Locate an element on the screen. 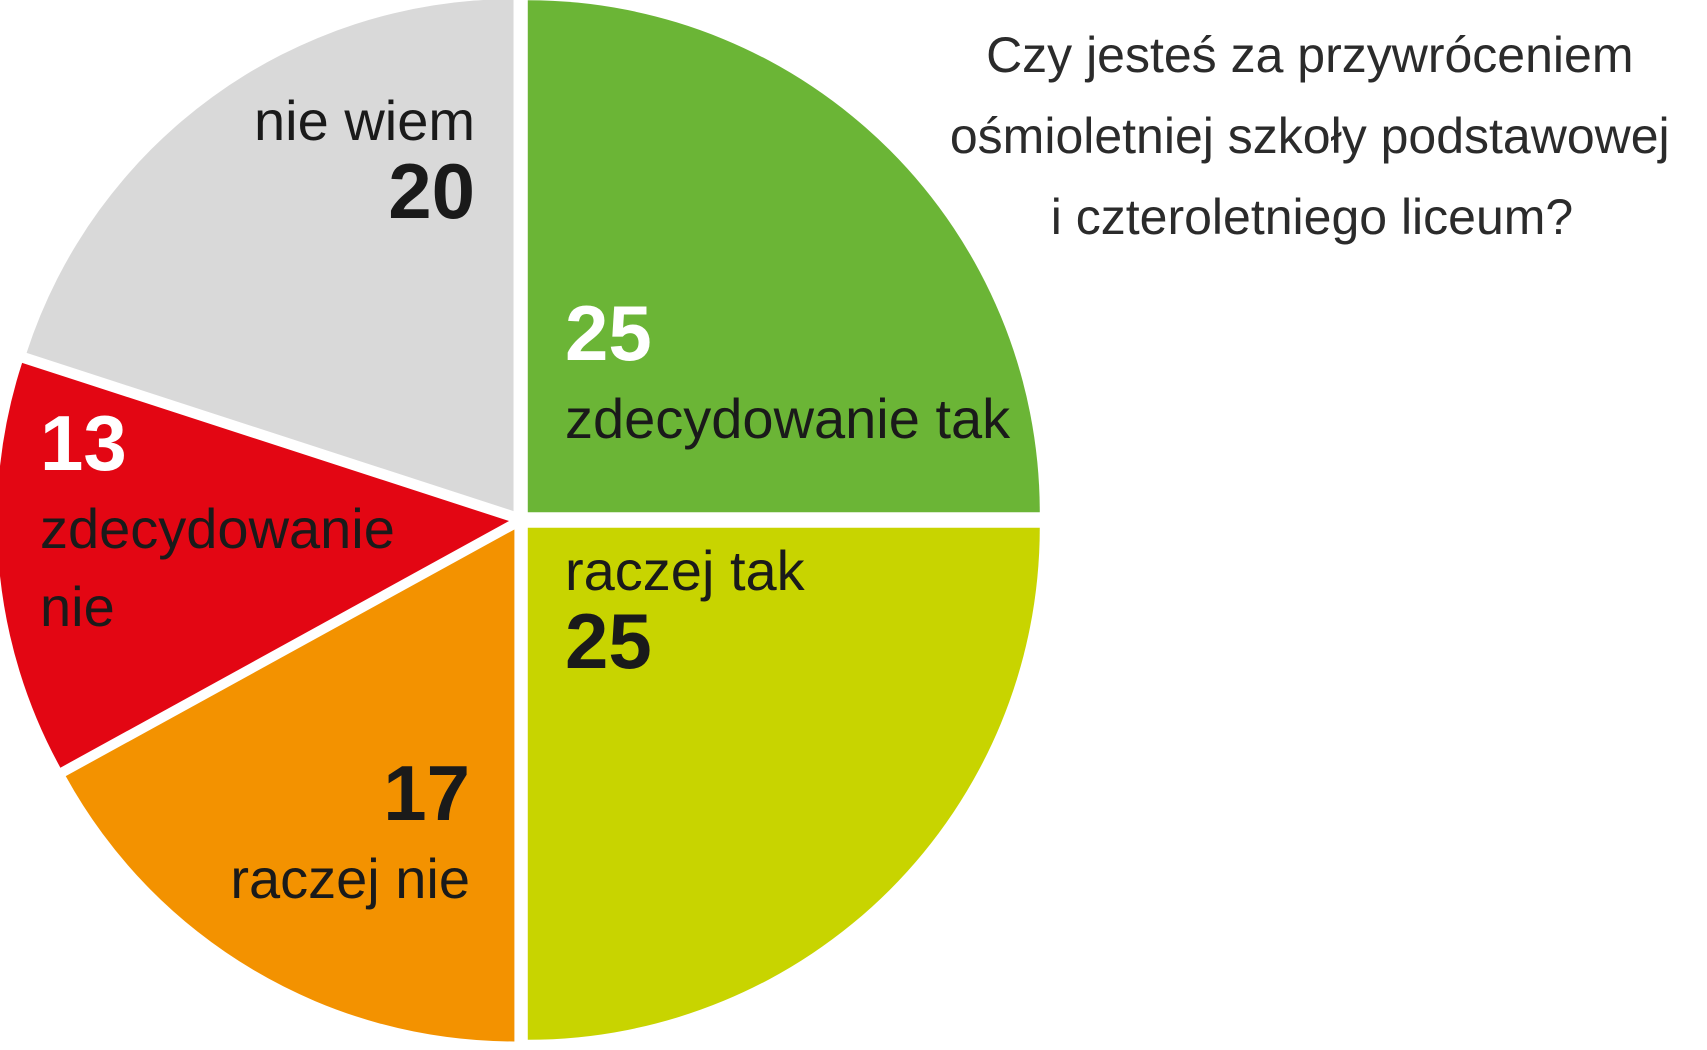 This screenshot has height=1050, width=1707. chart-title-line-2: ośmioletniej szkoły podstawowej is located at coordinates (1310, 136).